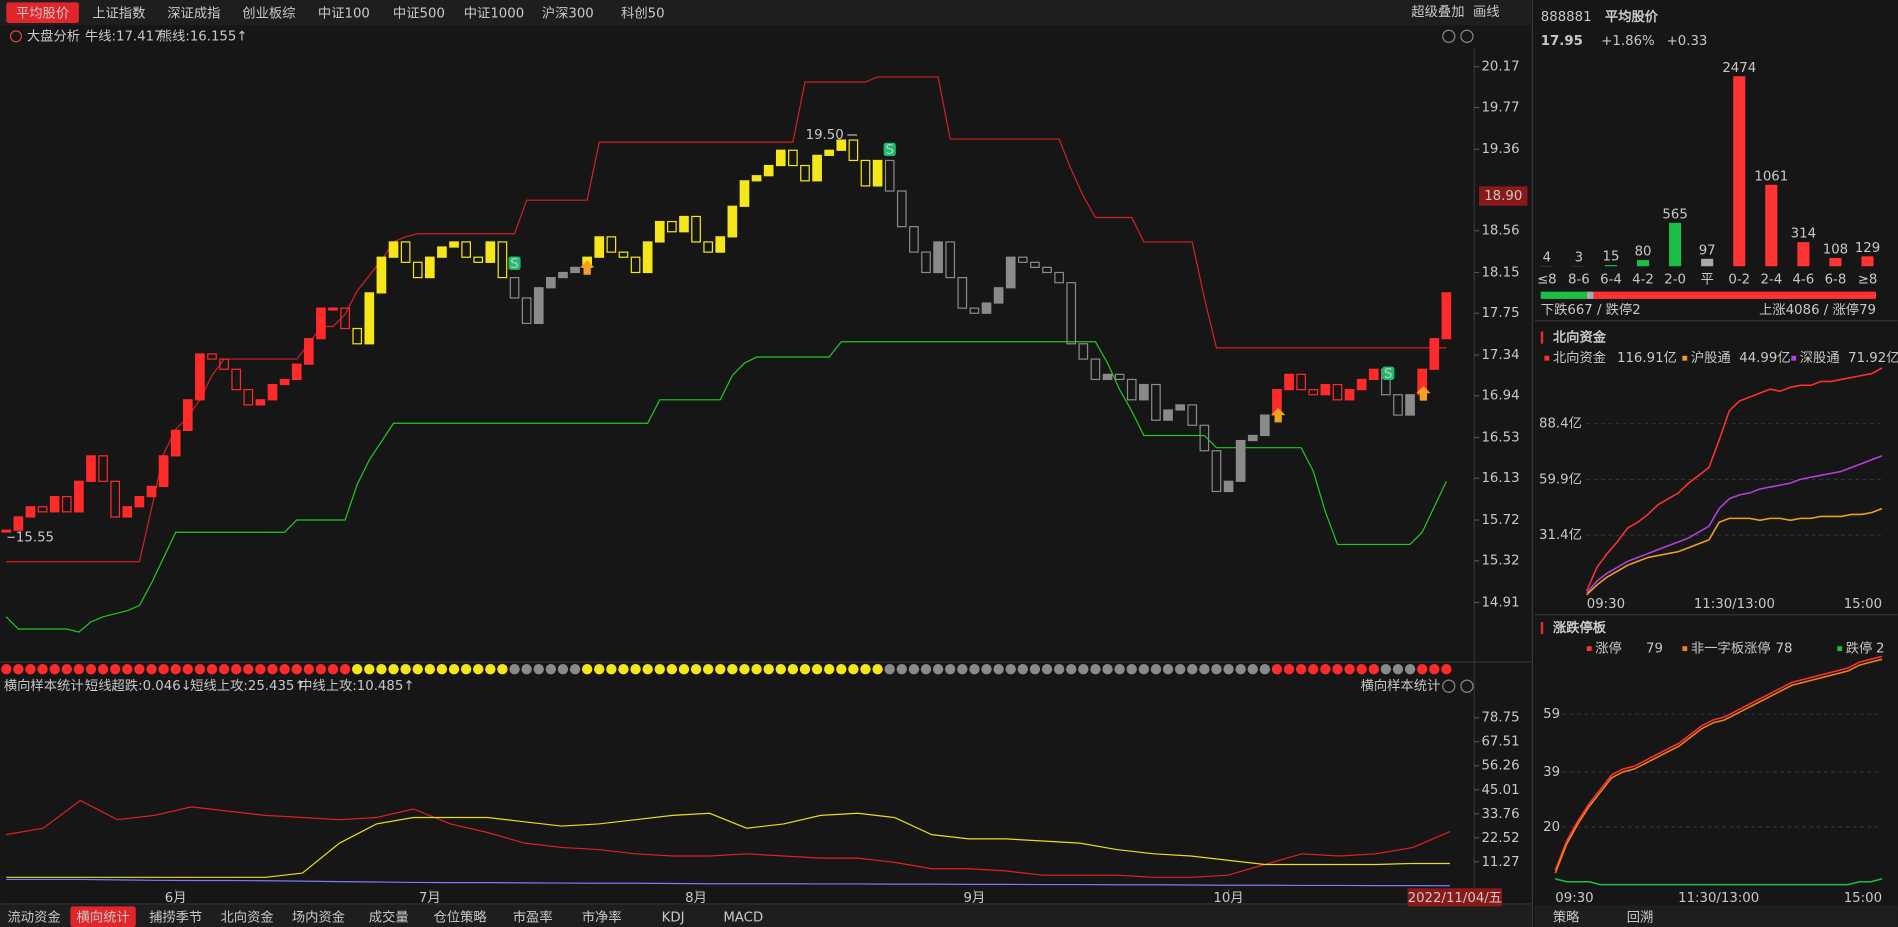 This screenshot has width=1898, height=927. What do you see at coordinates (1590, 295) in the screenshot?
I see `breadth-bar` at bounding box center [1590, 295].